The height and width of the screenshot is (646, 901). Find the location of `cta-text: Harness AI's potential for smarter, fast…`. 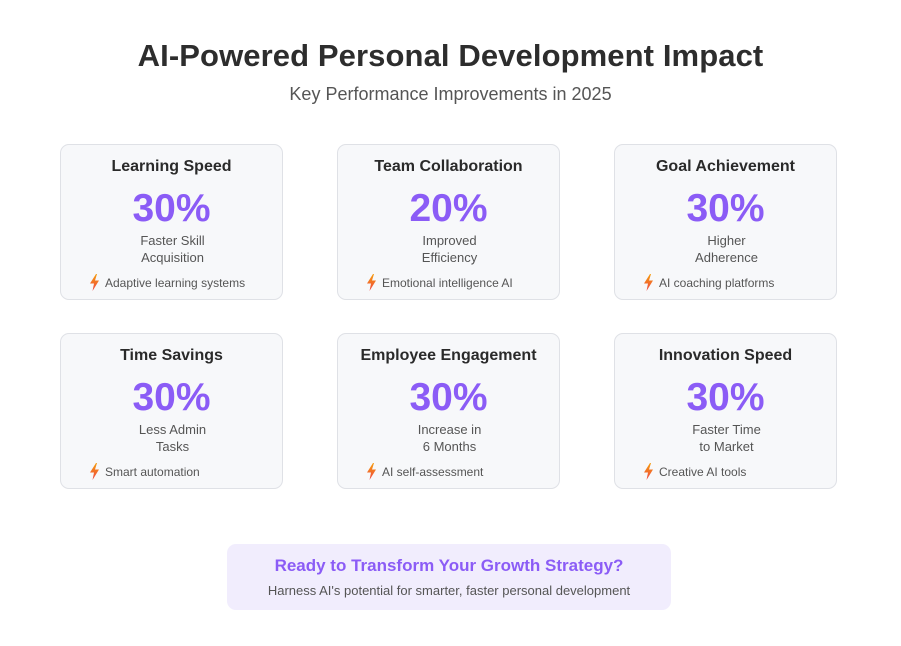

cta-text: Harness AI's potential for smarter, fast… is located at coordinates (449, 590).